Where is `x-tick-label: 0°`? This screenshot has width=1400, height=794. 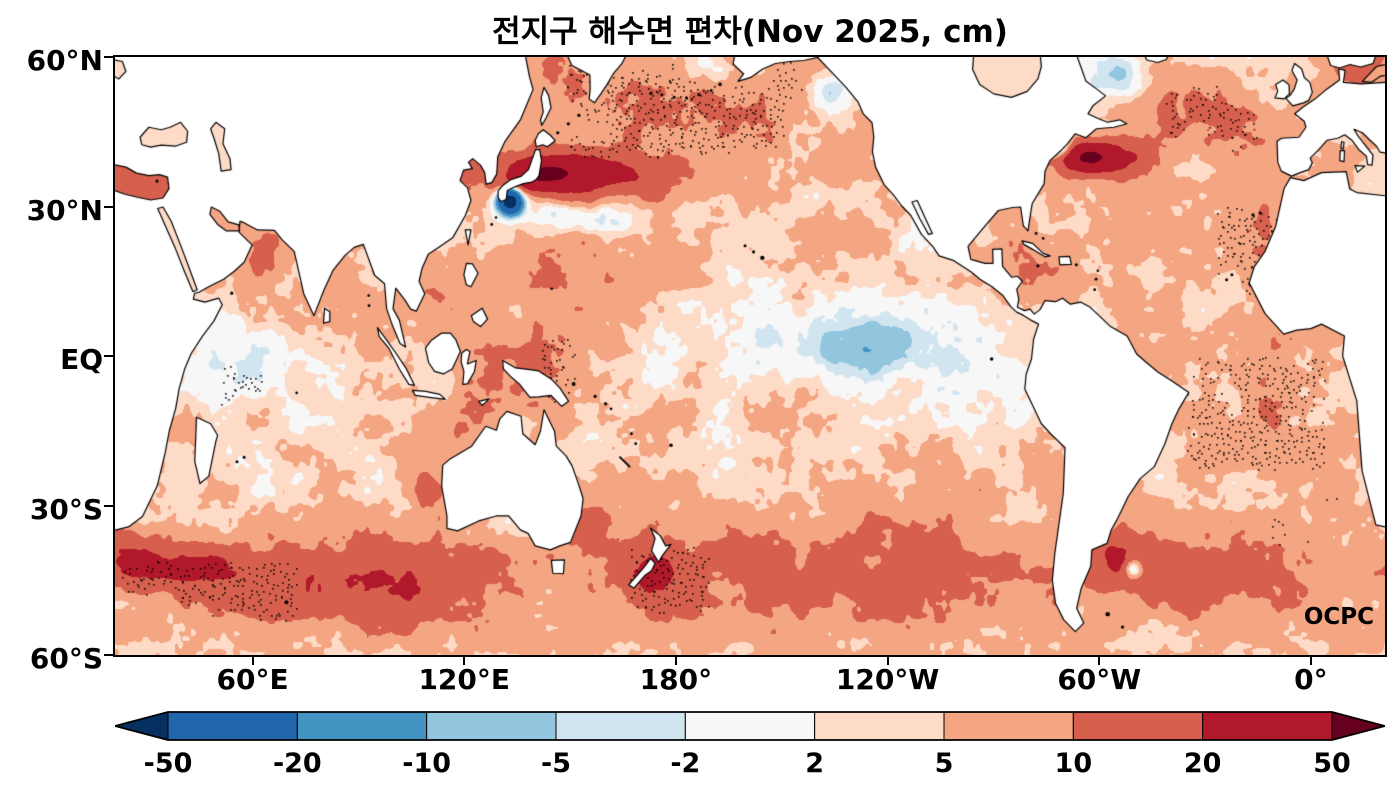
x-tick-label: 0° is located at coordinates (1311, 679).